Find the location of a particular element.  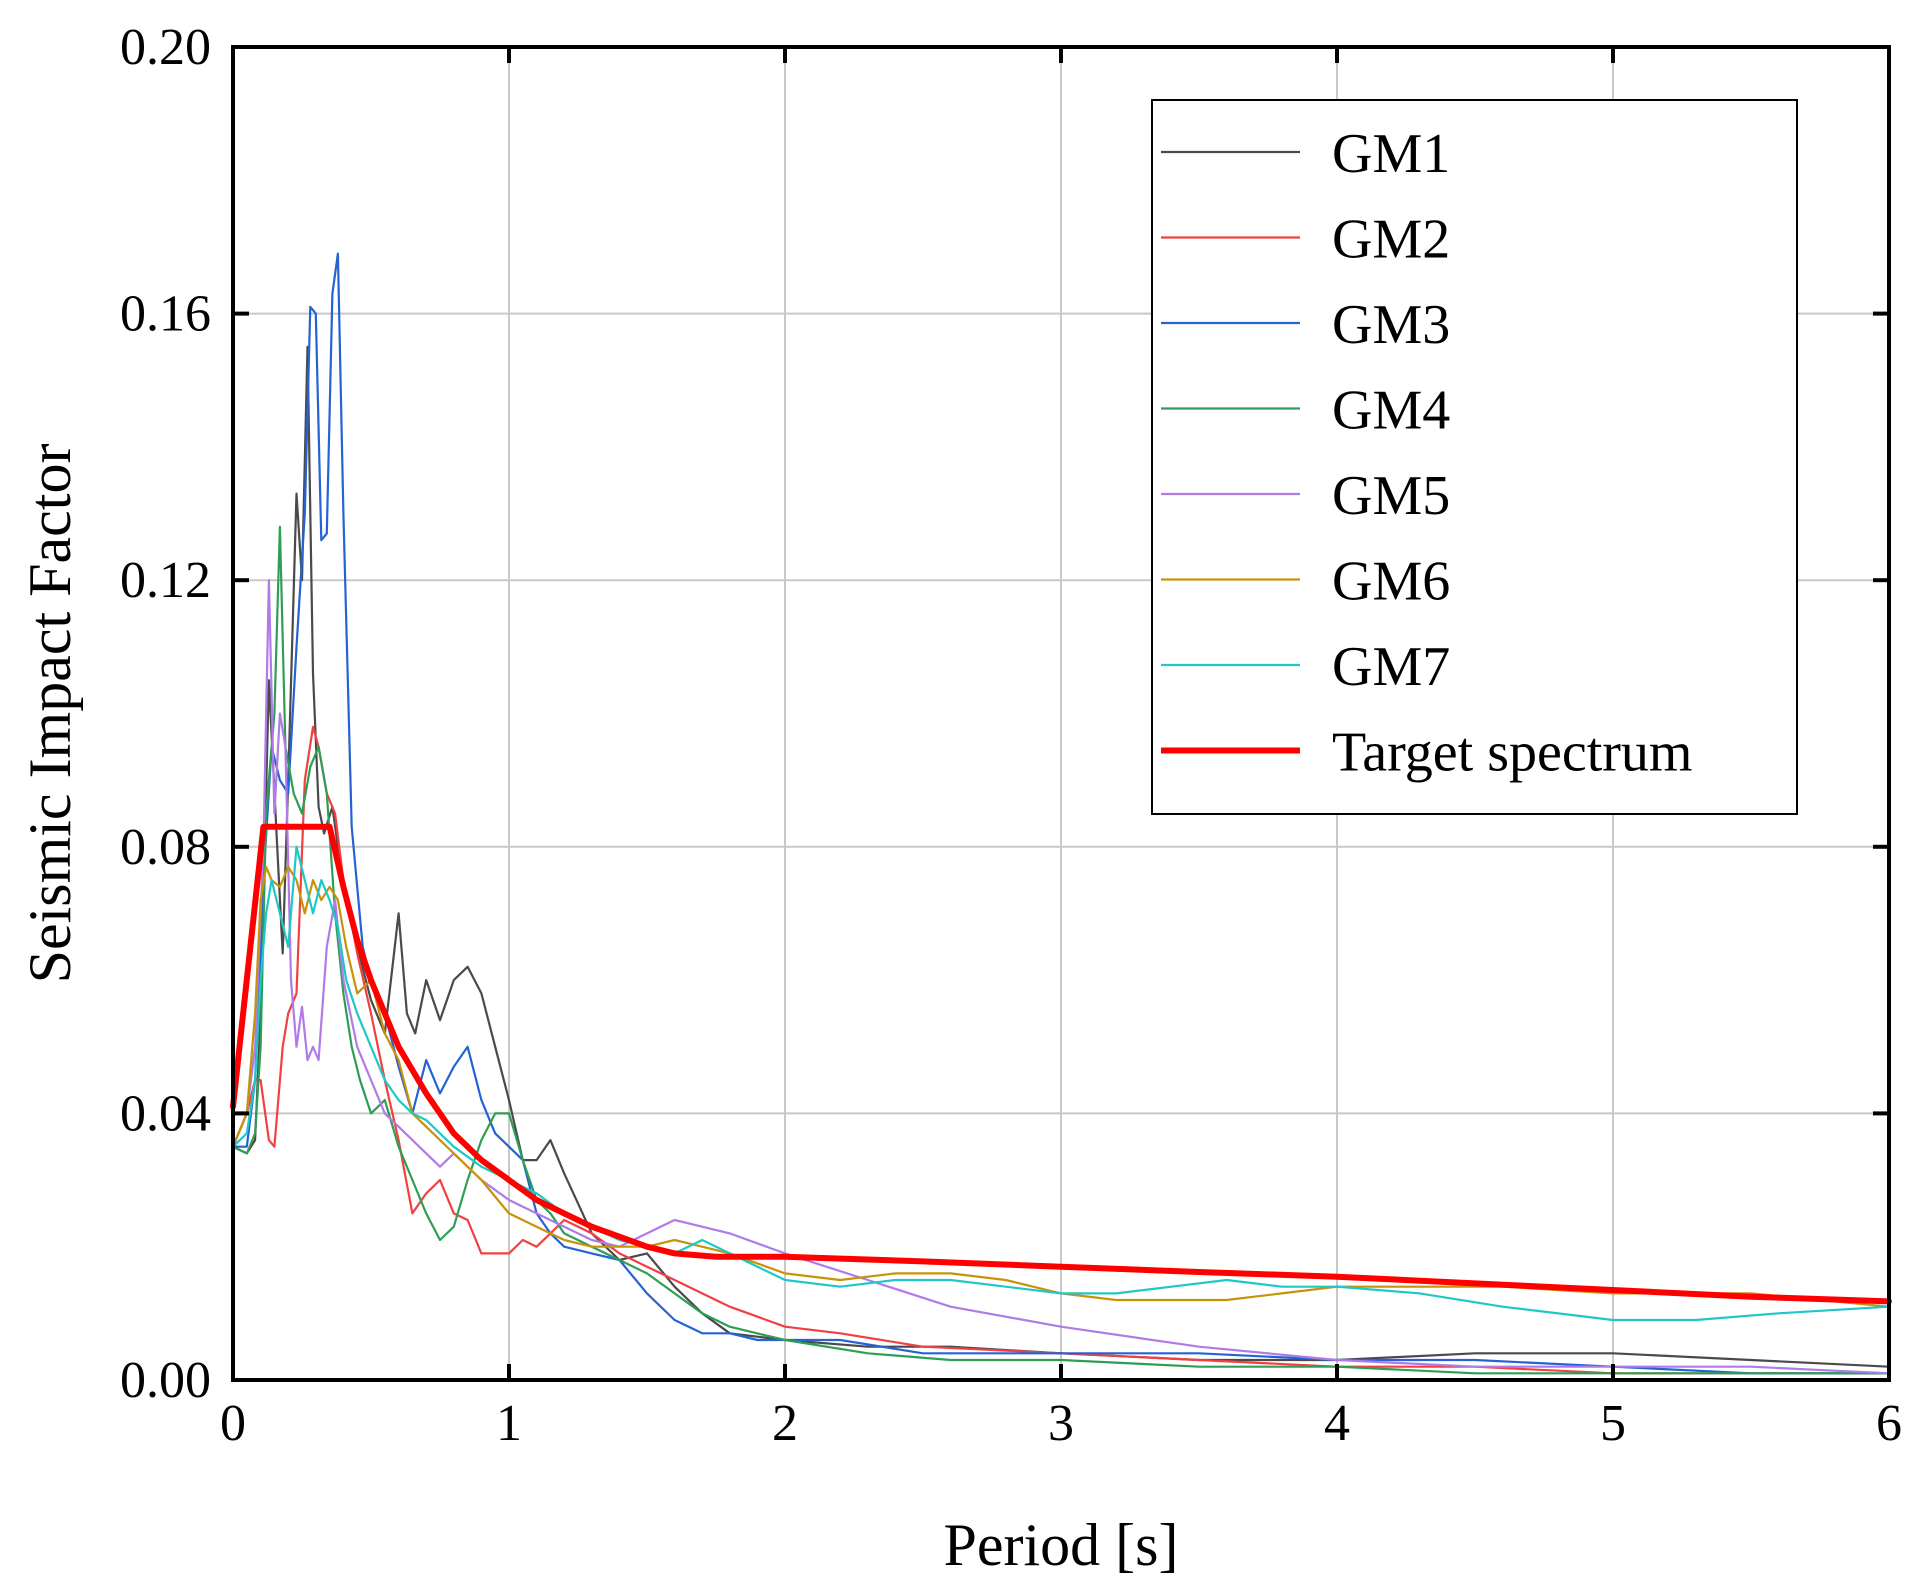

y-tick-label: 0.12 is located at coordinates (165, 580).